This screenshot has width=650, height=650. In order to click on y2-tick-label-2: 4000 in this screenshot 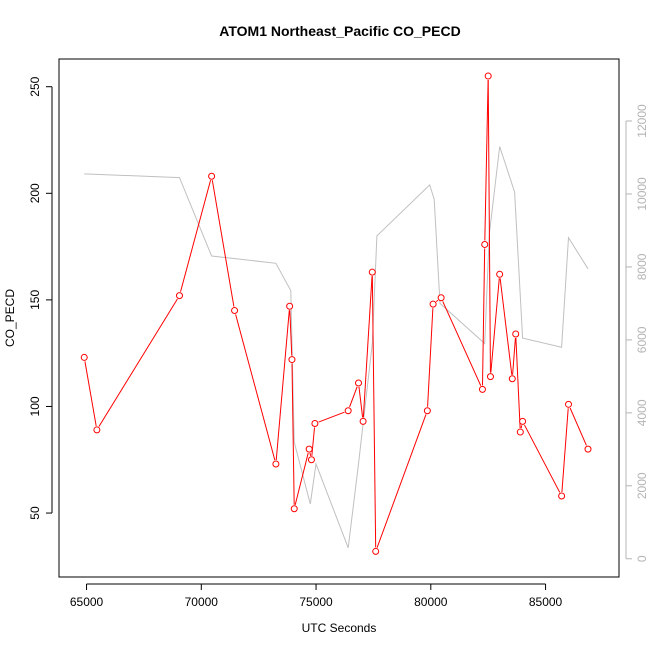, I will do `click(642, 412)`.